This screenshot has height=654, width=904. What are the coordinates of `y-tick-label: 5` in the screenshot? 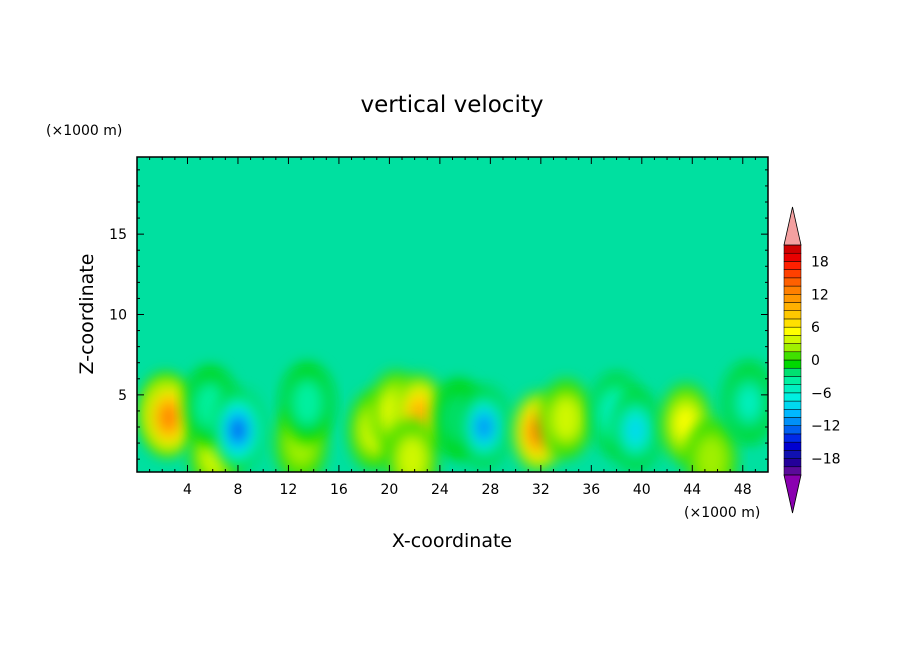 It's located at (122, 396).